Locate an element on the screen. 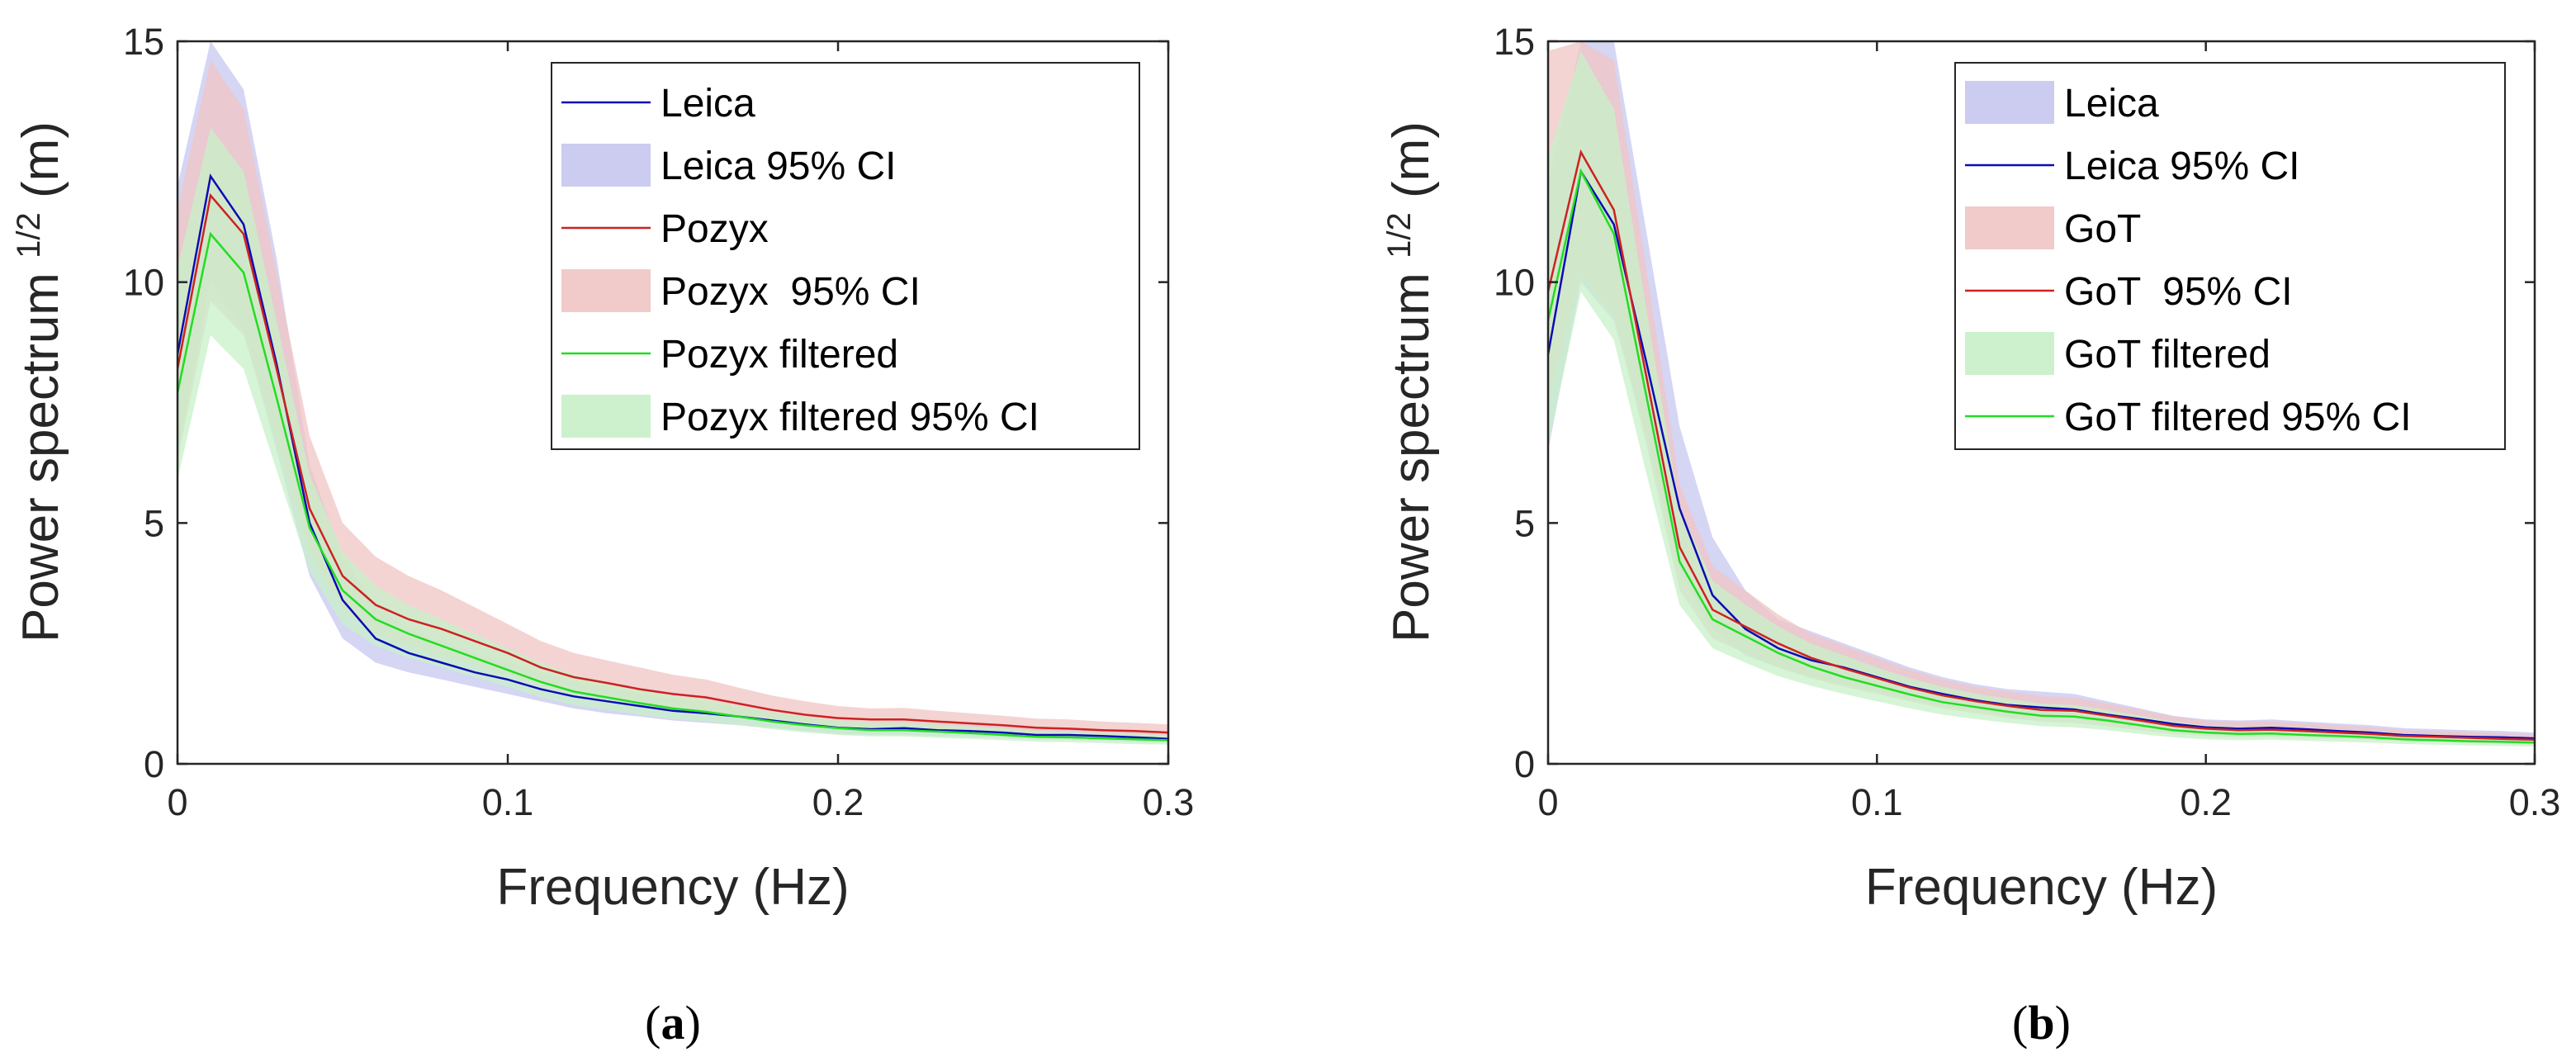 This screenshot has width=2576, height=1057. panel-caption: (a) is located at coordinates (673, 1023).